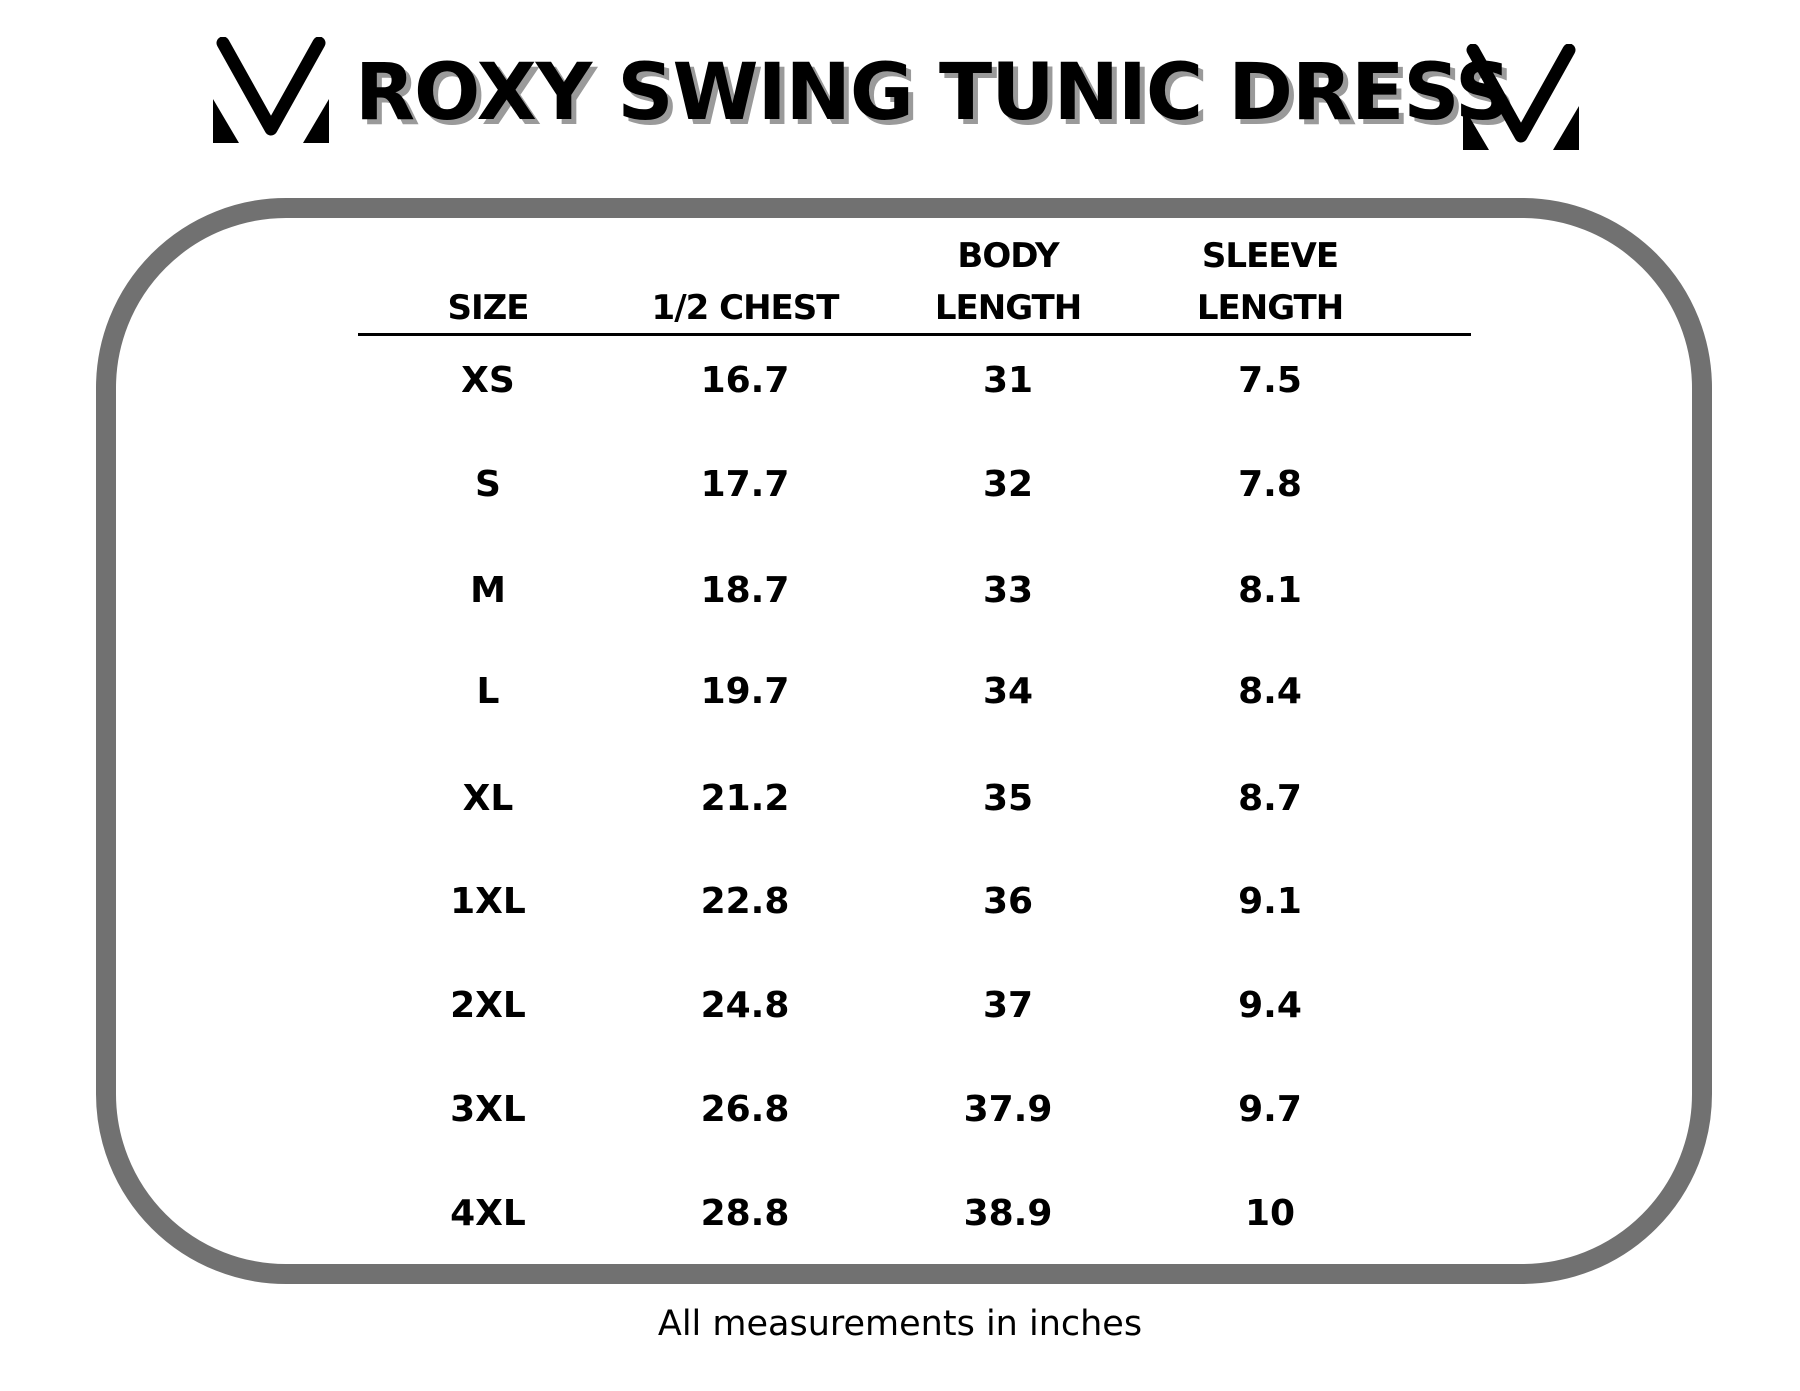 The width and height of the screenshot is (1800, 1391). I want to click on cell-half-chest: 28.8, so click(745, 1213).